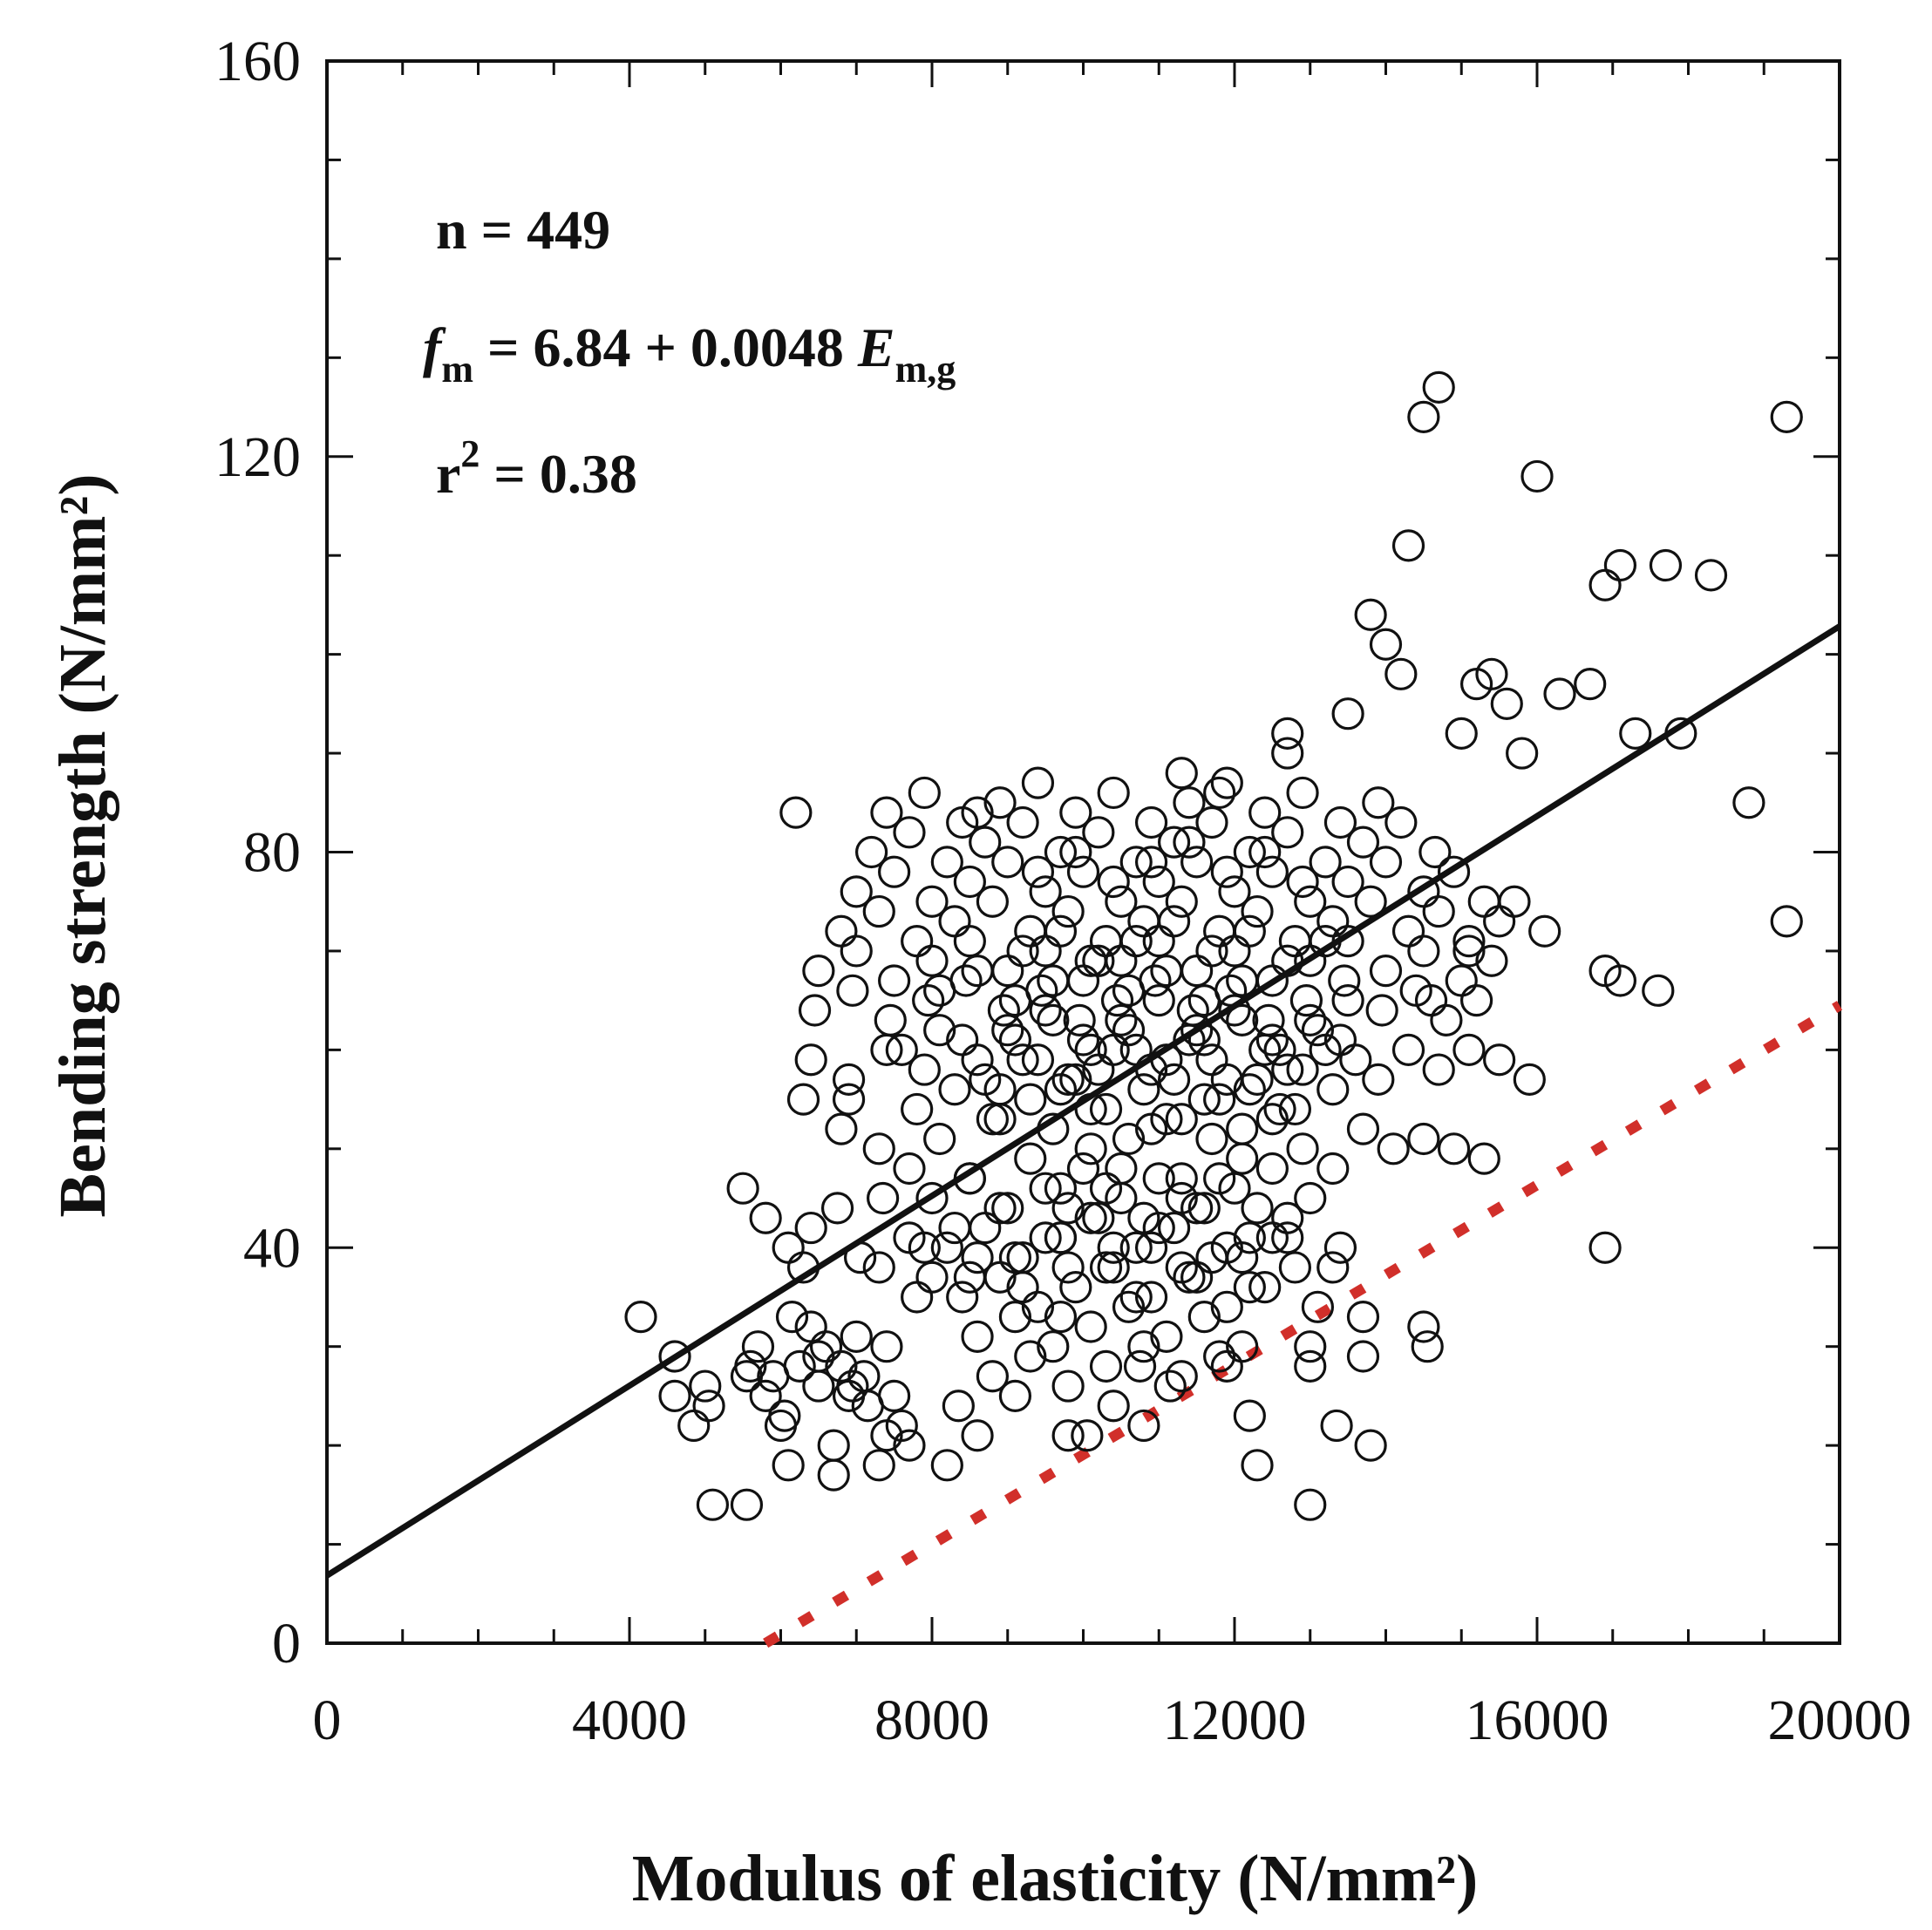 This screenshot has height=1930, width=1932. Describe the element at coordinates (1840, 1720) in the screenshot. I see `x-tick-label: 20000` at that location.